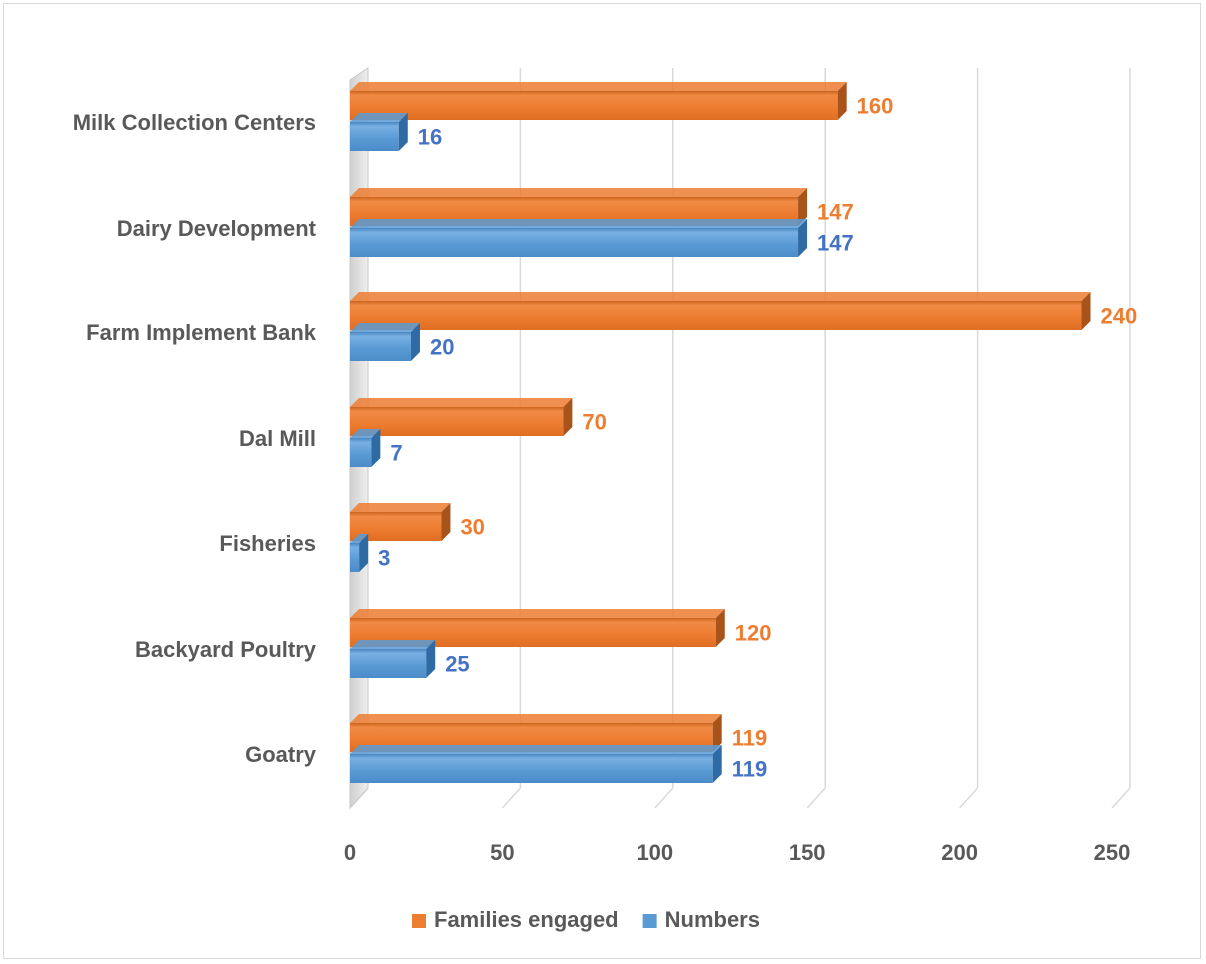  Describe the element at coordinates (384, 557) in the screenshot. I see `data-label: 3` at that location.